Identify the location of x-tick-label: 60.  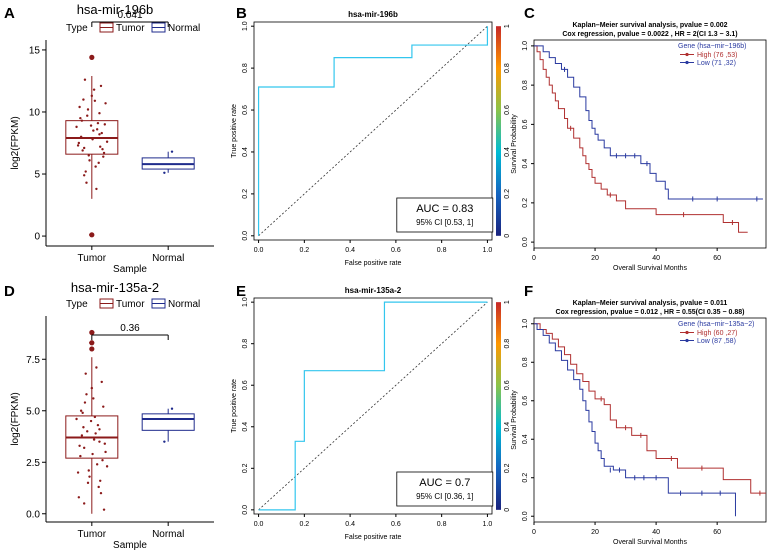
(717, 532).